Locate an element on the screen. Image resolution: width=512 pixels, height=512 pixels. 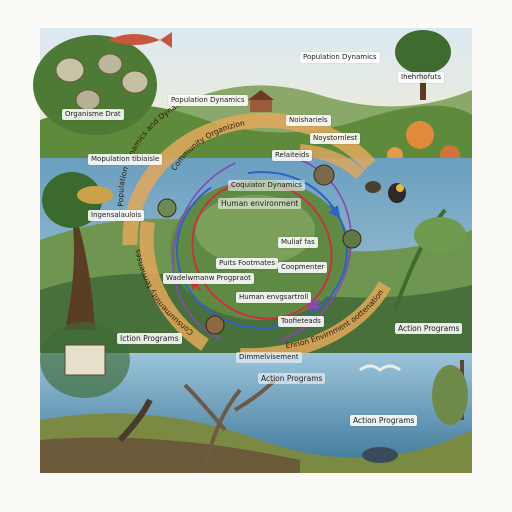
farm-house is located at coordinates (261, 106).